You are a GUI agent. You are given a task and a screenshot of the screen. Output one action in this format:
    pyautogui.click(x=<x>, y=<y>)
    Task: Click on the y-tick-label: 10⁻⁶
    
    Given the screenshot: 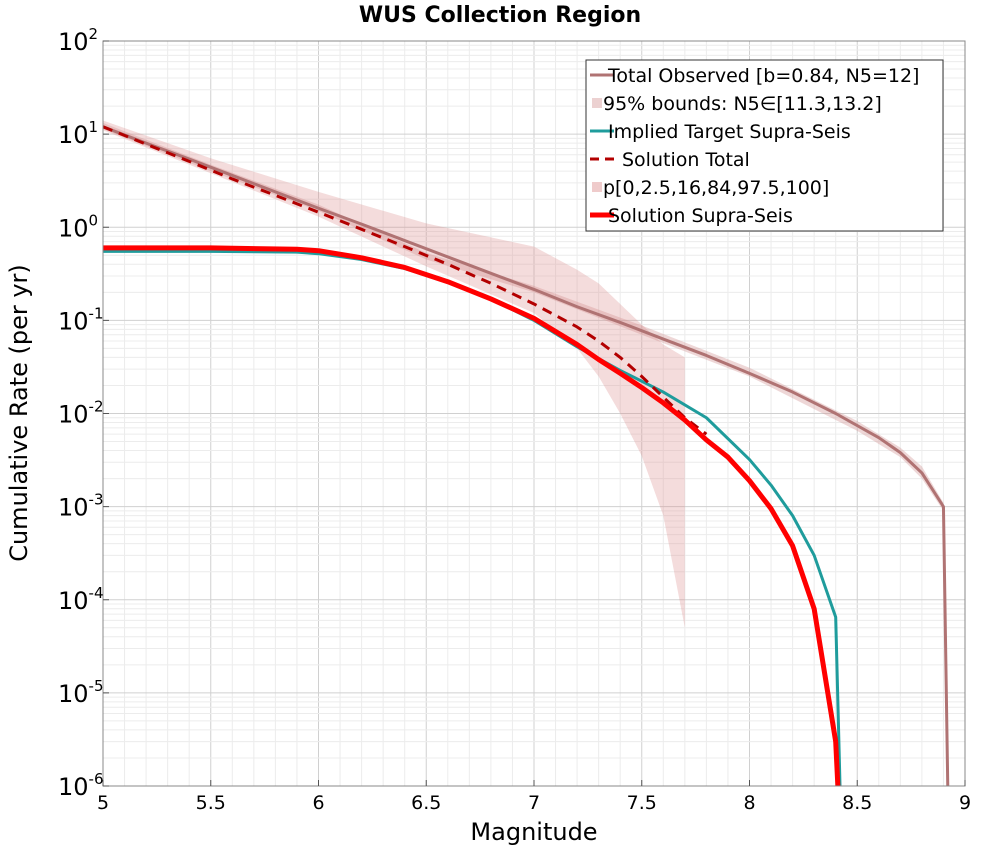 What is the action you would take?
    pyautogui.click(x=81, y=785)
    